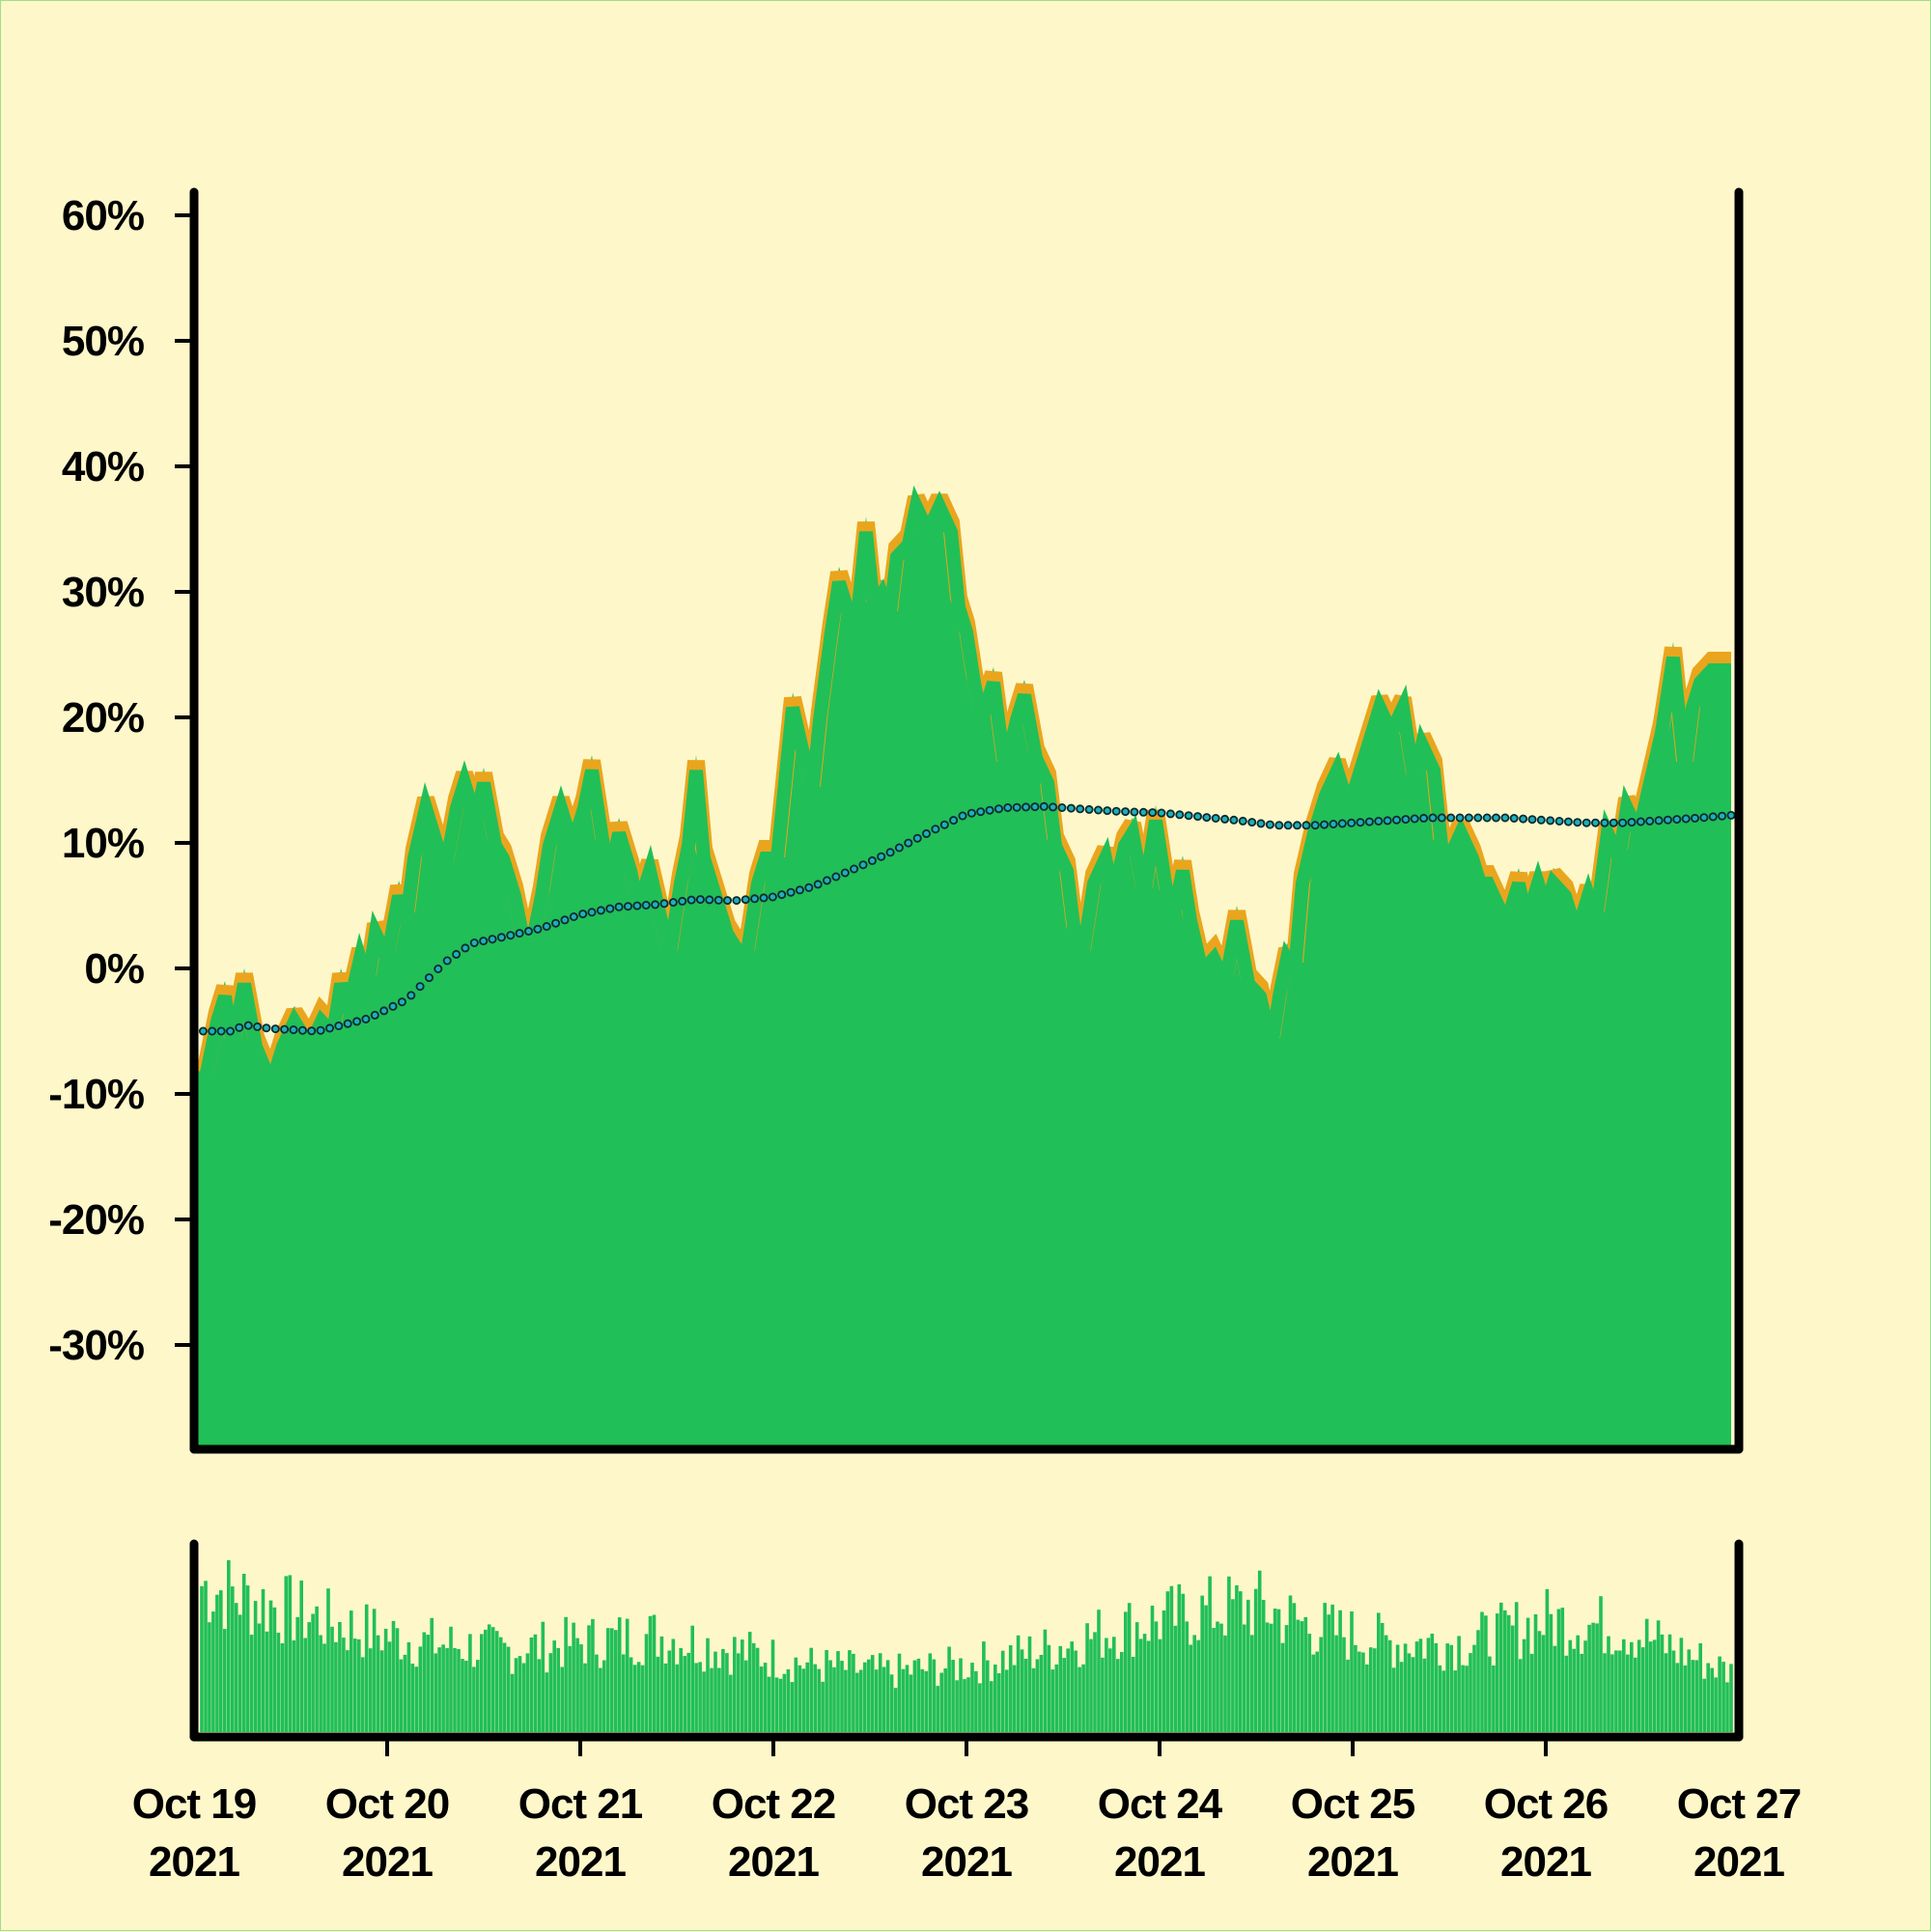 The width and height of the screenshot is (1931, 1932). What do you see at coordinates (103, 467) in the screenshot?
I see `y-tick-label: 40%` at bounding box center [103, 467].